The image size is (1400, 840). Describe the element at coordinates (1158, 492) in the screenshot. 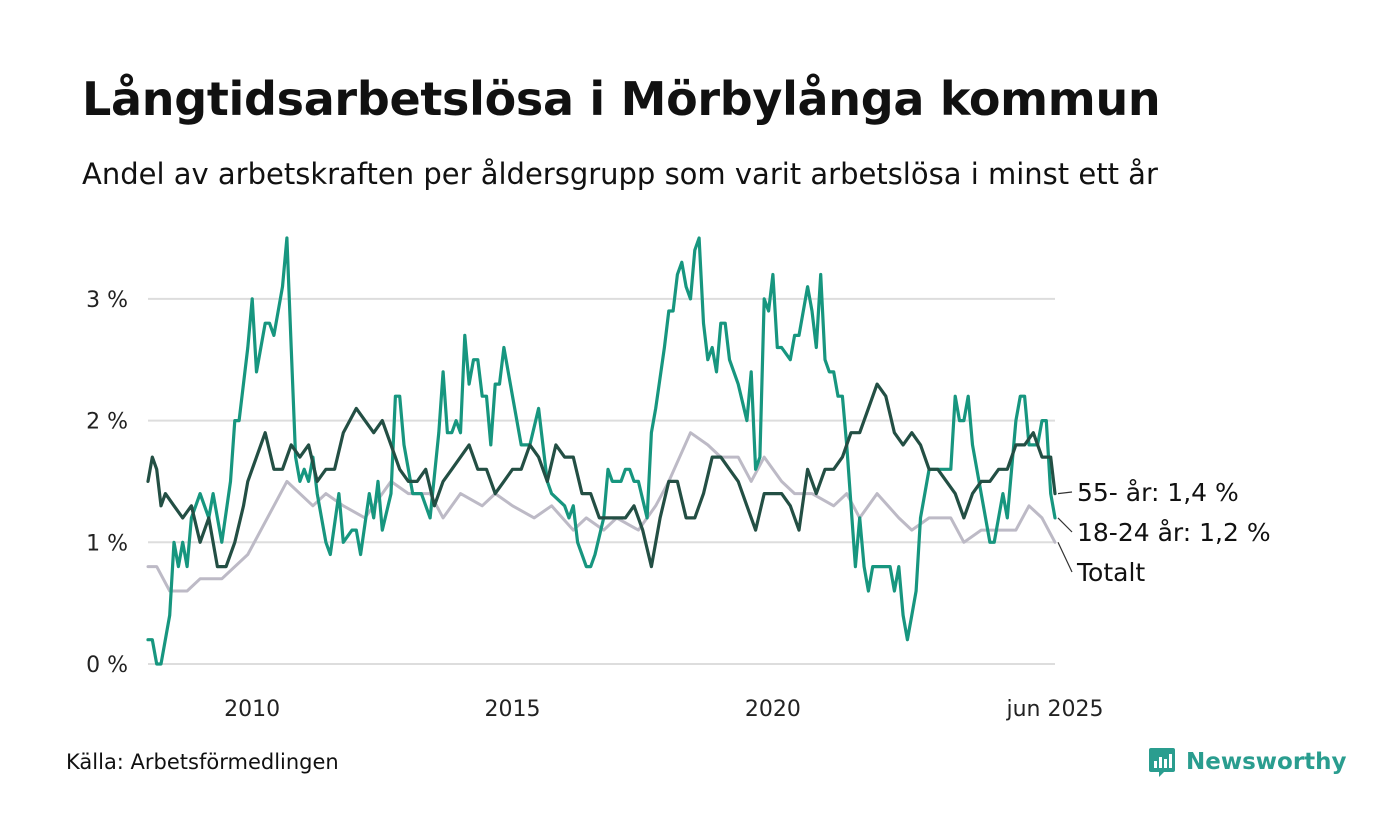

I see `end-label-senior: 55- år: 1,4 %` at that location.